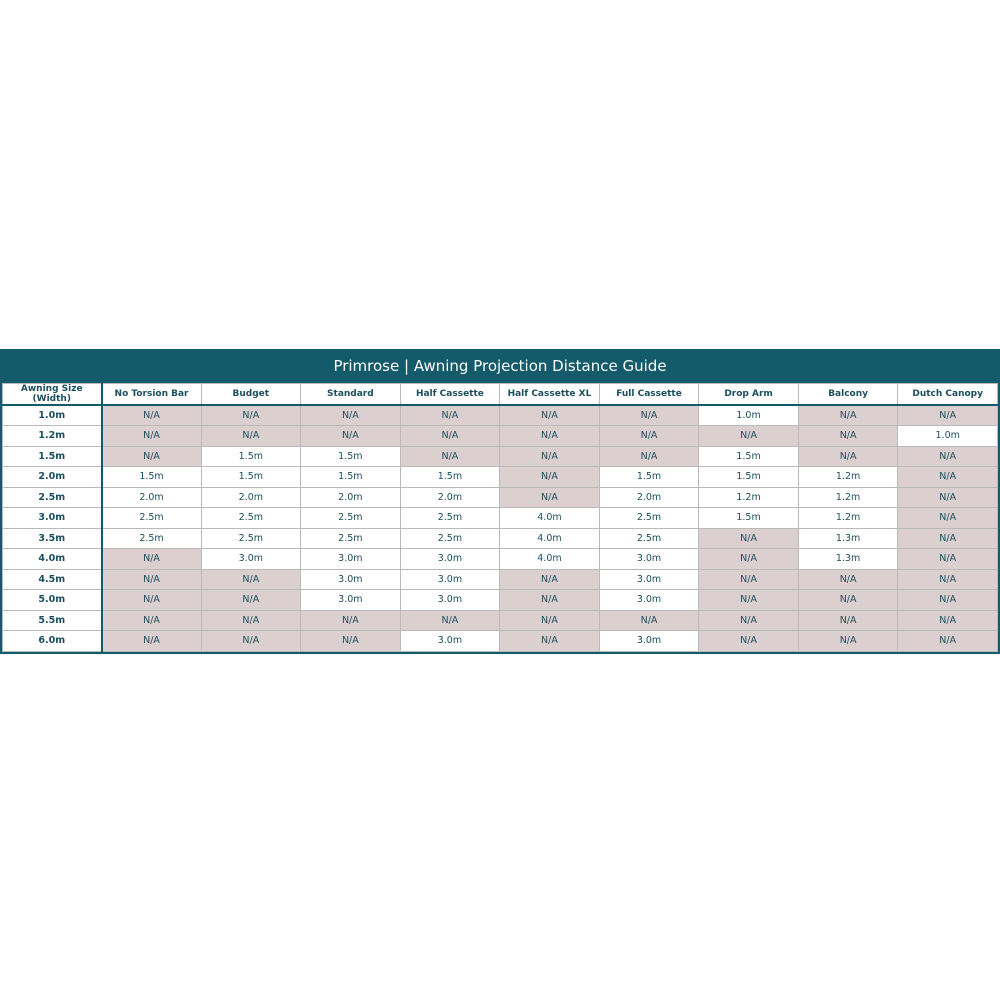  Describe the element at coordinates (450, 394) in the screenshot. I see `column-header: Half Cassette` at that location.